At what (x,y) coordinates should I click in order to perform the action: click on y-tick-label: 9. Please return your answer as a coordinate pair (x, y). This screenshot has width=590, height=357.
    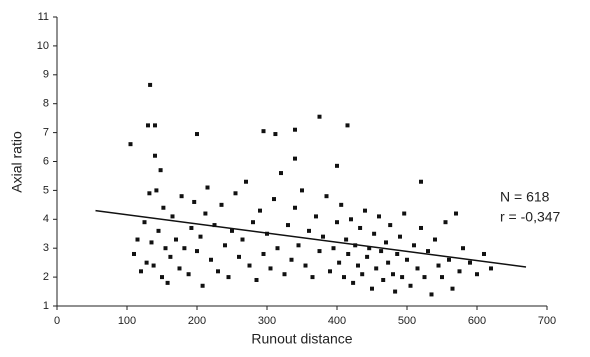
    Looking at the image, I should click on (46, 75).